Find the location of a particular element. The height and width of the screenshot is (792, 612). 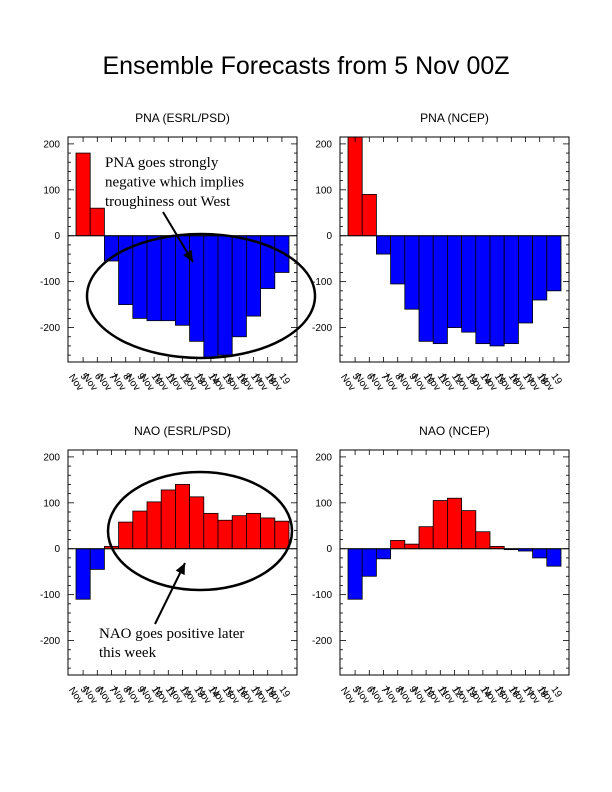

panel-title: NAO (ESRL/PSD) is located at coordinates (182, 431).